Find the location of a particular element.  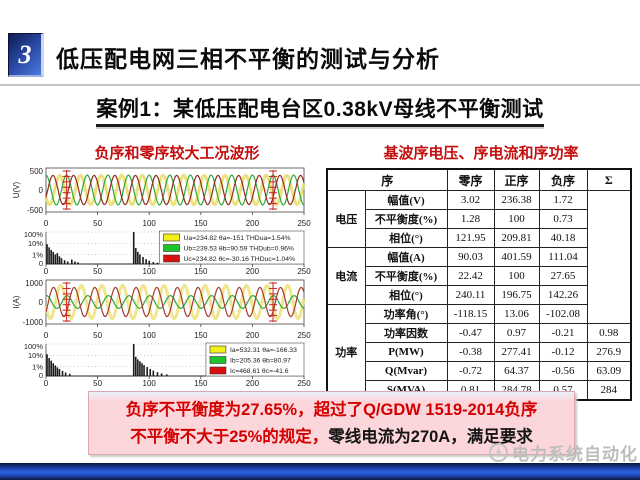

table-cell: 209.81 is located at coordinates (516, 238).